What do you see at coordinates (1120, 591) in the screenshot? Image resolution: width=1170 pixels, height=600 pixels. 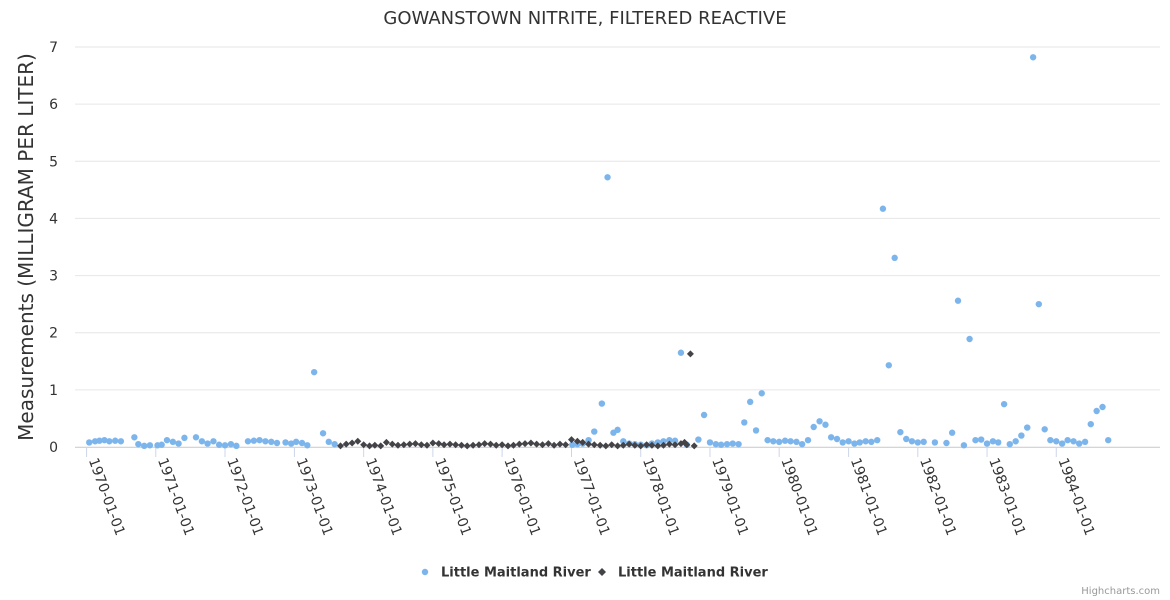 I see `credits-link: Highcharts.com` at bounding box center [1120, 591].